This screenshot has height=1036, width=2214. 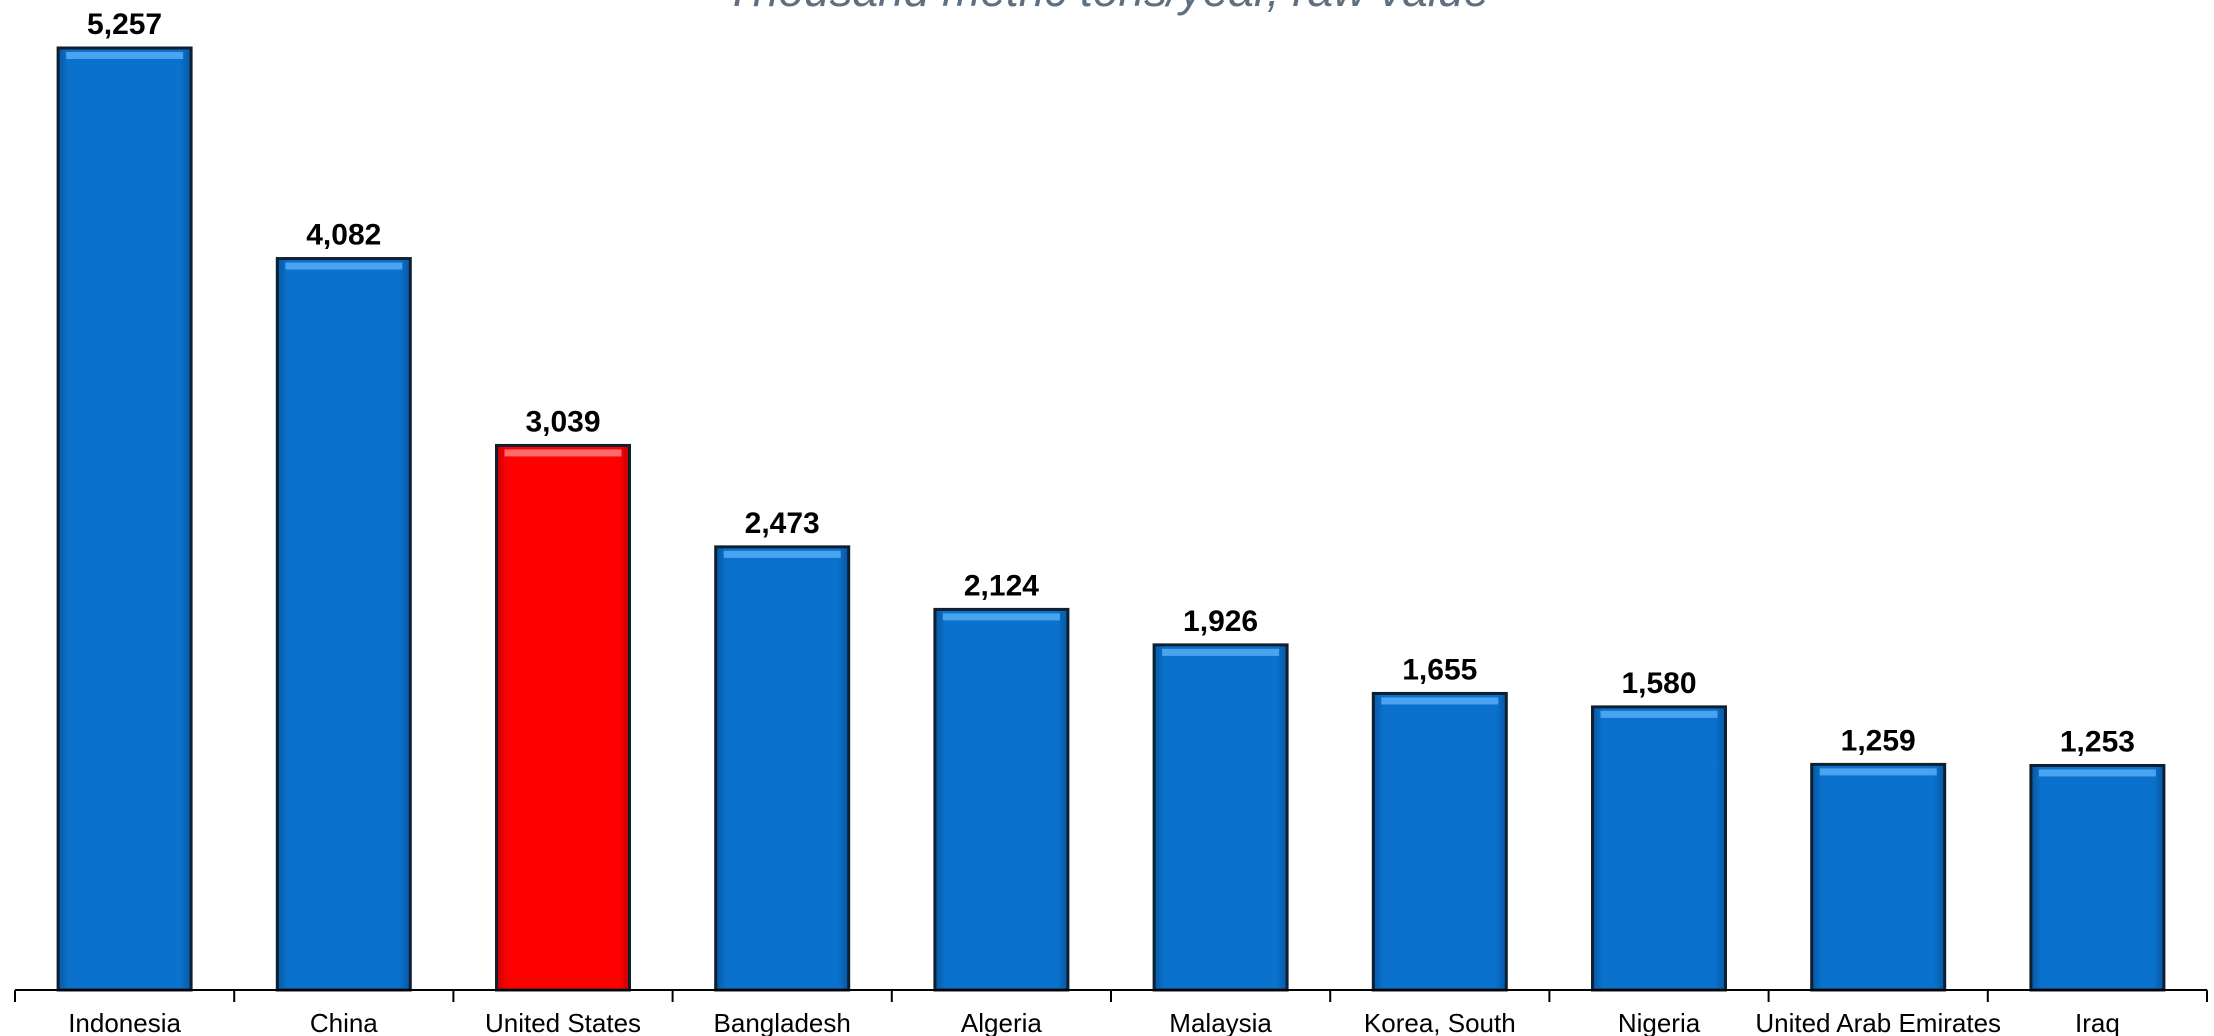 I want to click on x-tick-label: Algeria, so click(x=1001, y=1022).